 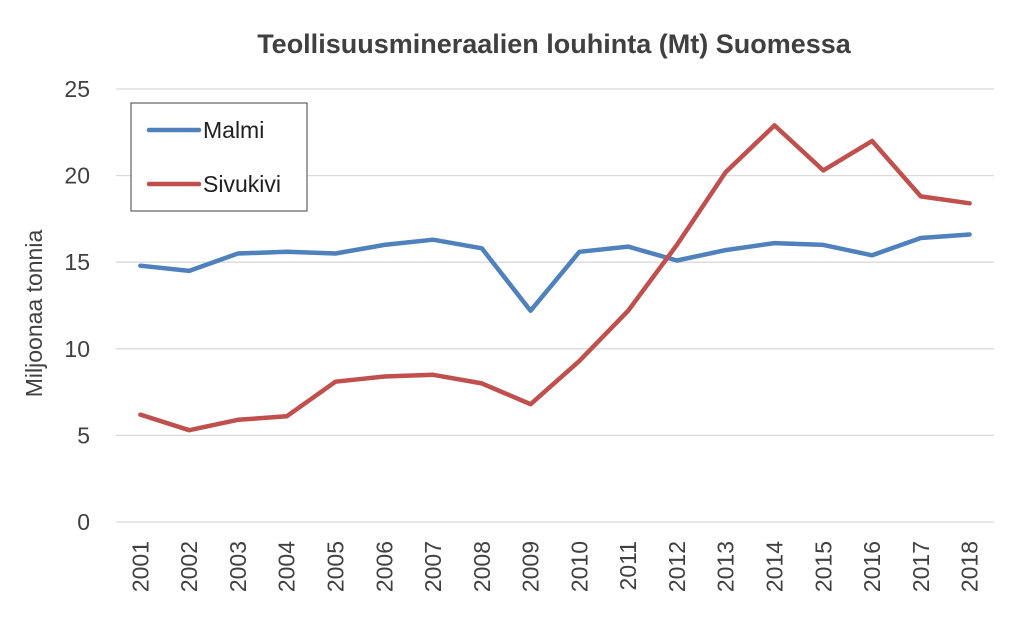 What do you see at coordinates (238, 566) in the screenshot?
I see `x-tick-label: 2003` at bounding box center [238, 566].